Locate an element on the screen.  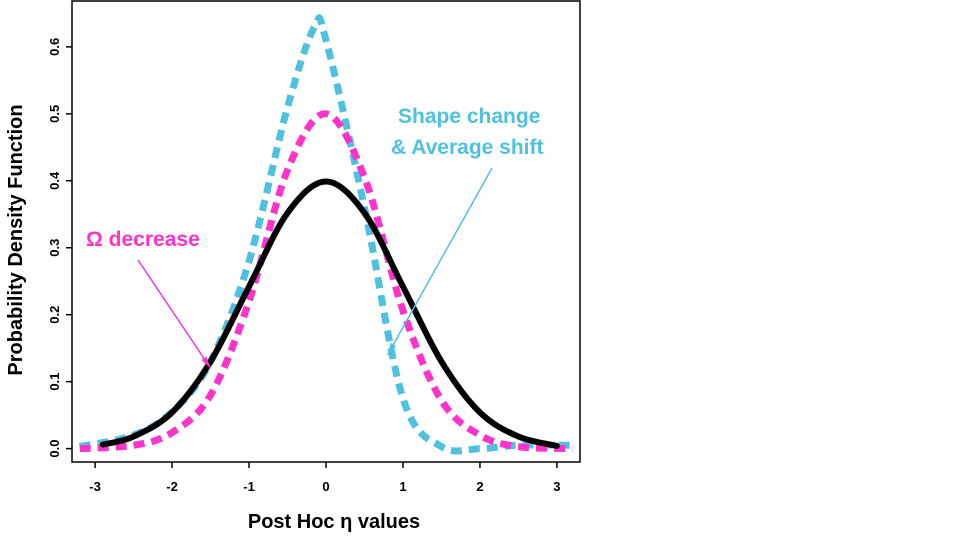
y-tick-label: 0.3 is located at coordinates (54, 248).